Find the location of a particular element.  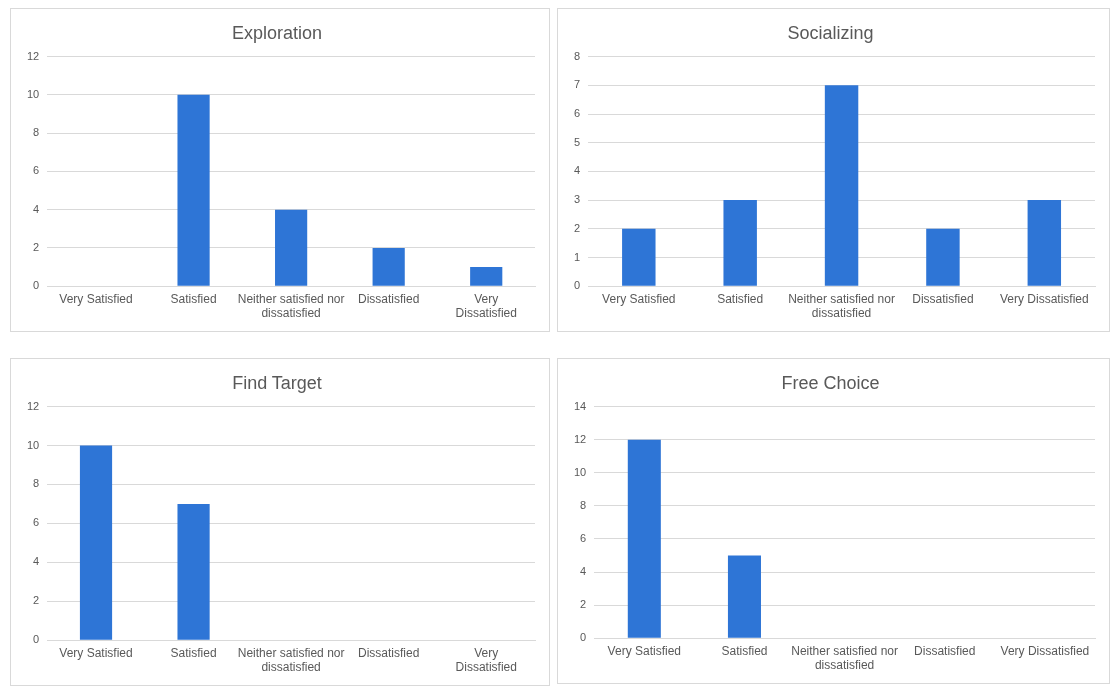

y-tick-label: 7 is located at coordinates (577, 84).